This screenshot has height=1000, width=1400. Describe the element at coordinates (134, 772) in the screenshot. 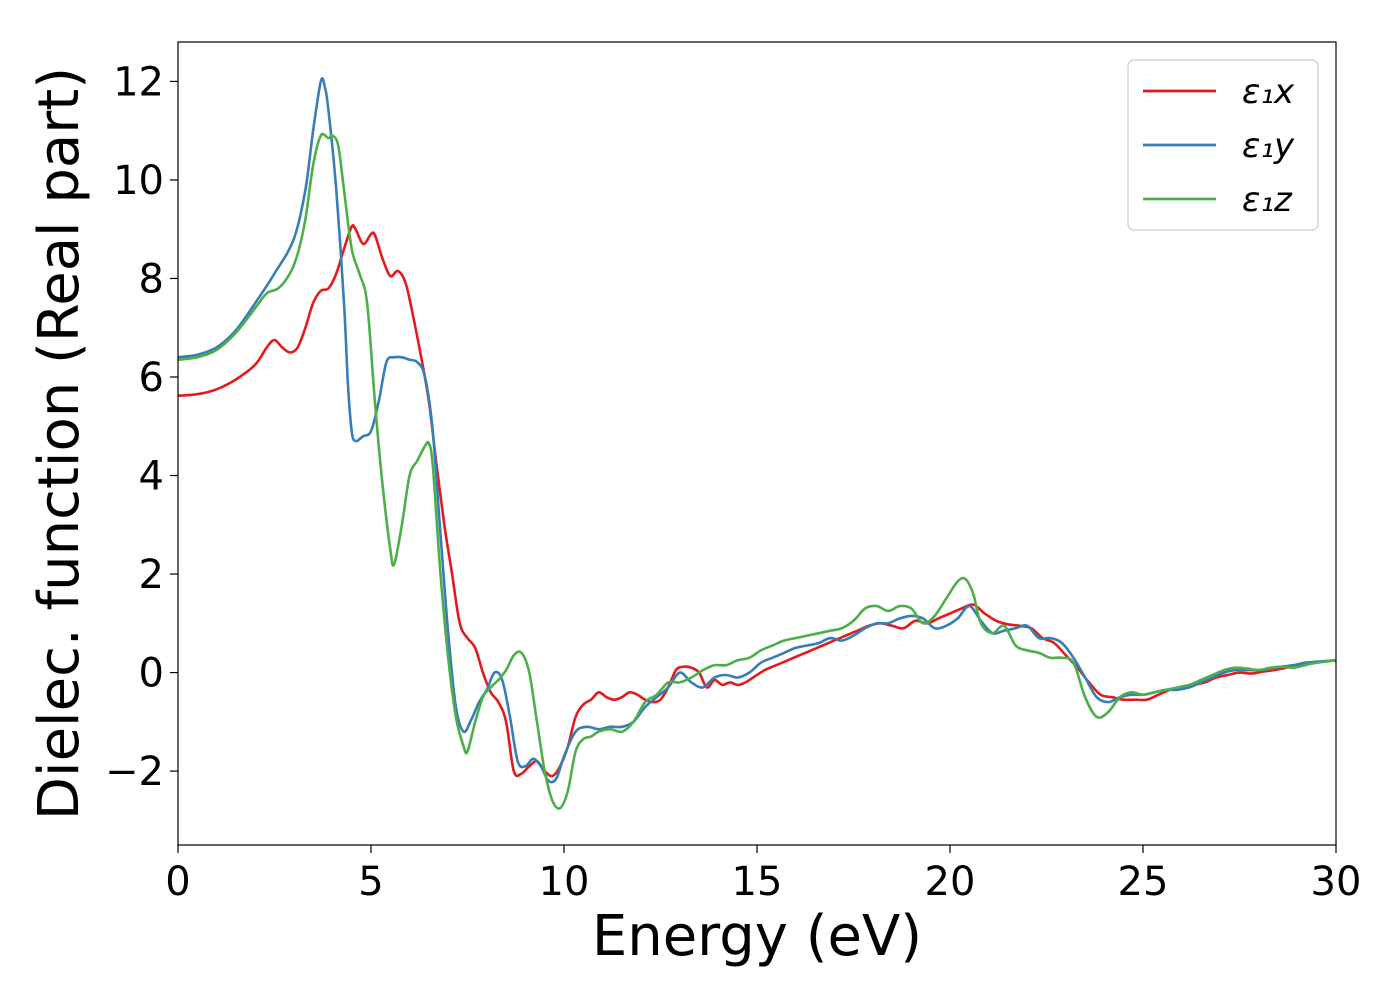

I see `y-tick-label: −2` at that location.